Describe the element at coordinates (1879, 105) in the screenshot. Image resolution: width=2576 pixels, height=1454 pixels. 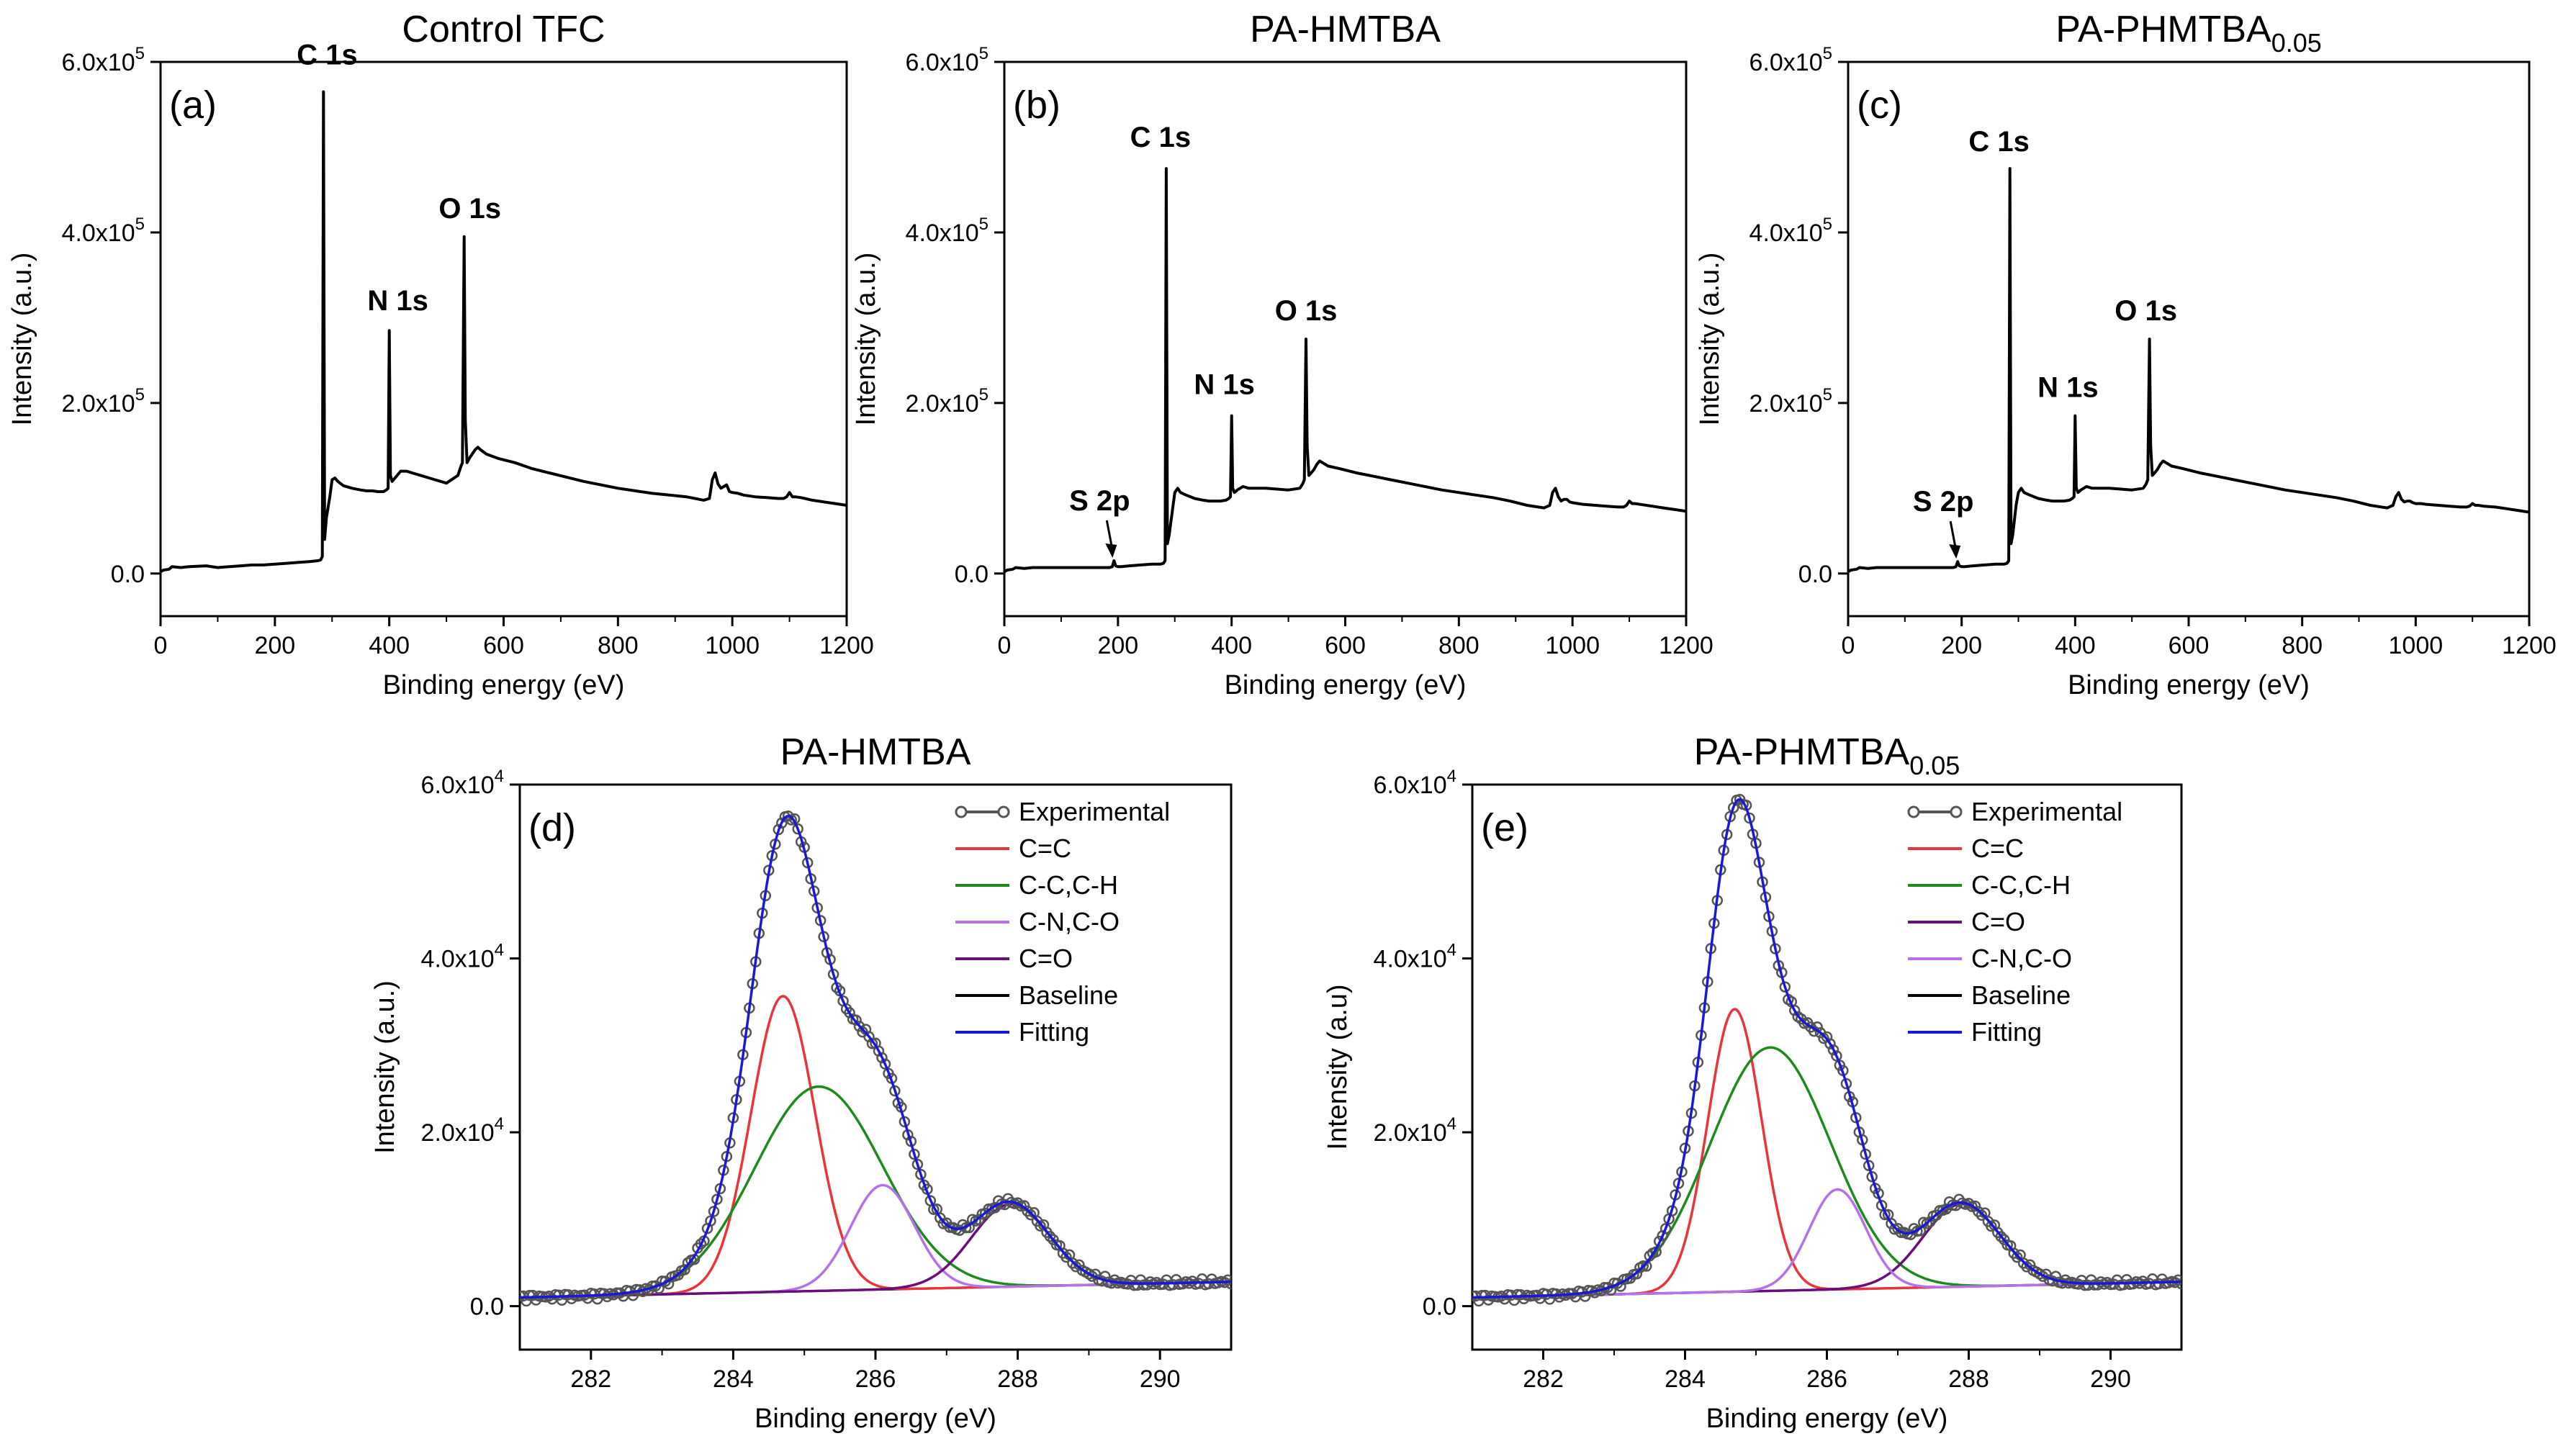
I see `panel-label: (c)` at that location.